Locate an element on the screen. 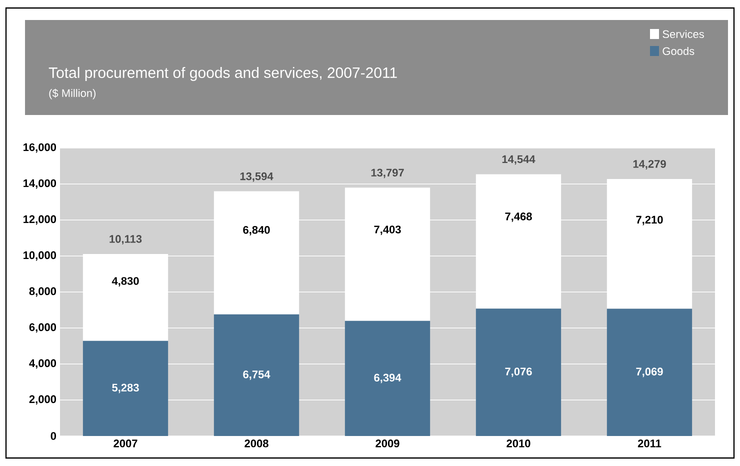 This screenshot has height=466, width=740. data-label: 6,394 is located at coordinates (388, 379).